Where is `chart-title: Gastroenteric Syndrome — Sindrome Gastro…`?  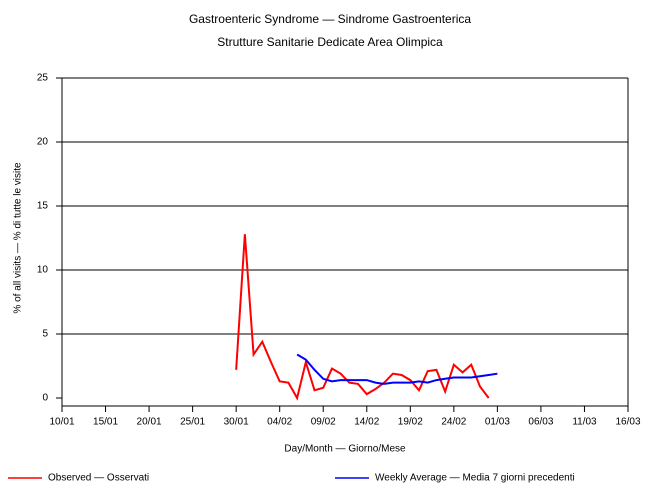
chart-title: Gastroenteric Syndrome — Sindrome Gastro… is located at coordinates (330, 19).